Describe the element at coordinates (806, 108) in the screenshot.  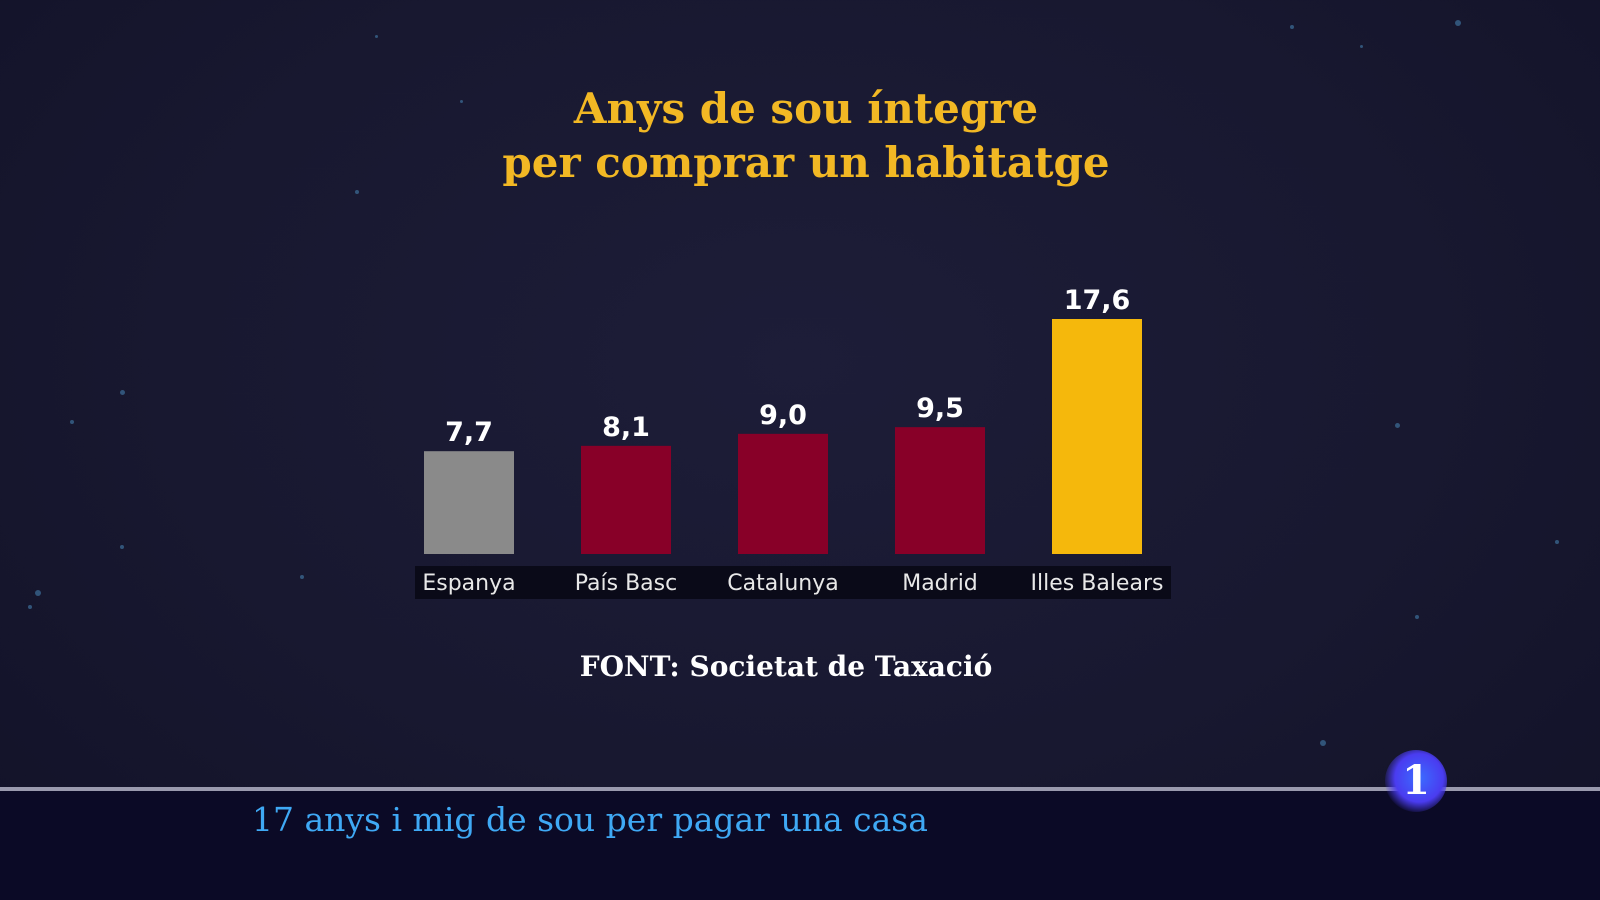
I see `chart-title-line-1: Anys de sou íntegre` at that location.